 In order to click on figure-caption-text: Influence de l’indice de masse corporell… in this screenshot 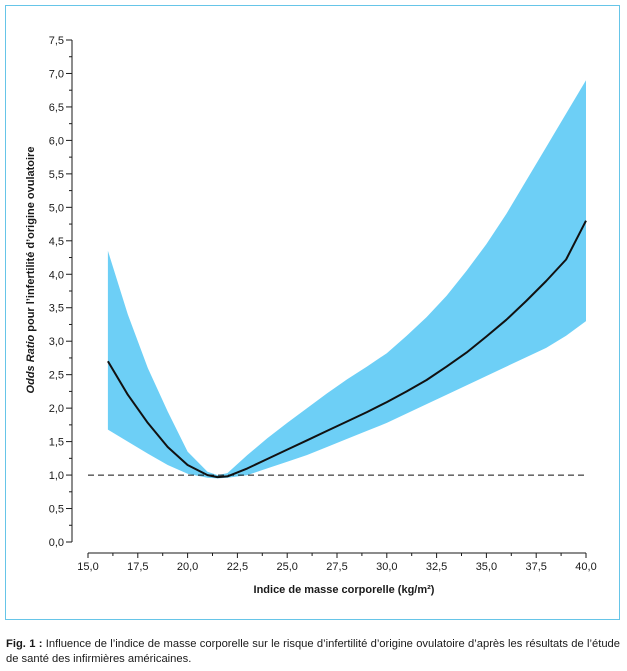, I will do `click(313, 651)`.